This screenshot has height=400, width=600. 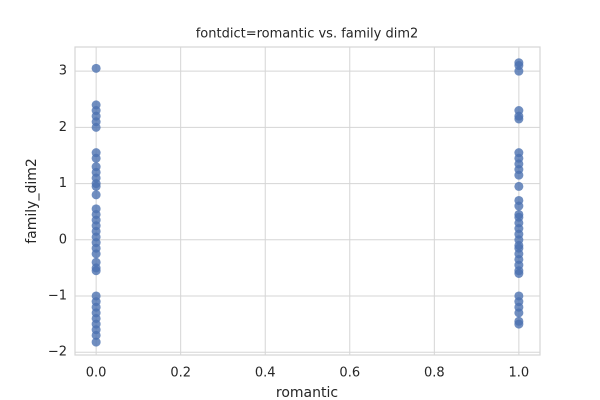 What do you see at coordinates (265, 373) in the screenshot?
I see `x-tick-label: 0.4` at bounding box center [265, 373].